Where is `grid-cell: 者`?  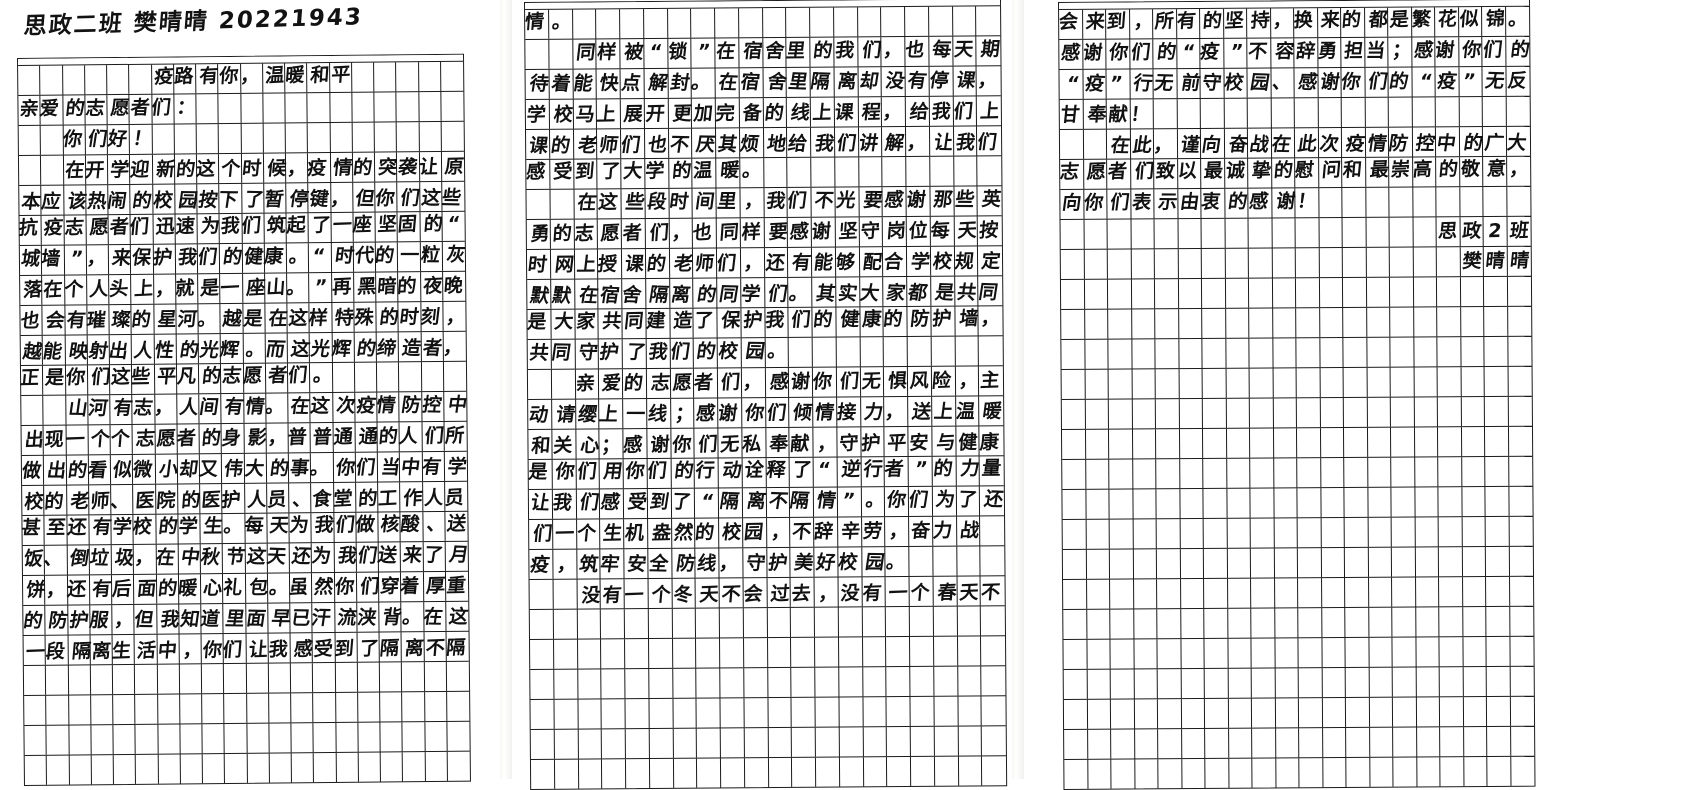
grid-cell: 者 is located at coordinates (896, 471).